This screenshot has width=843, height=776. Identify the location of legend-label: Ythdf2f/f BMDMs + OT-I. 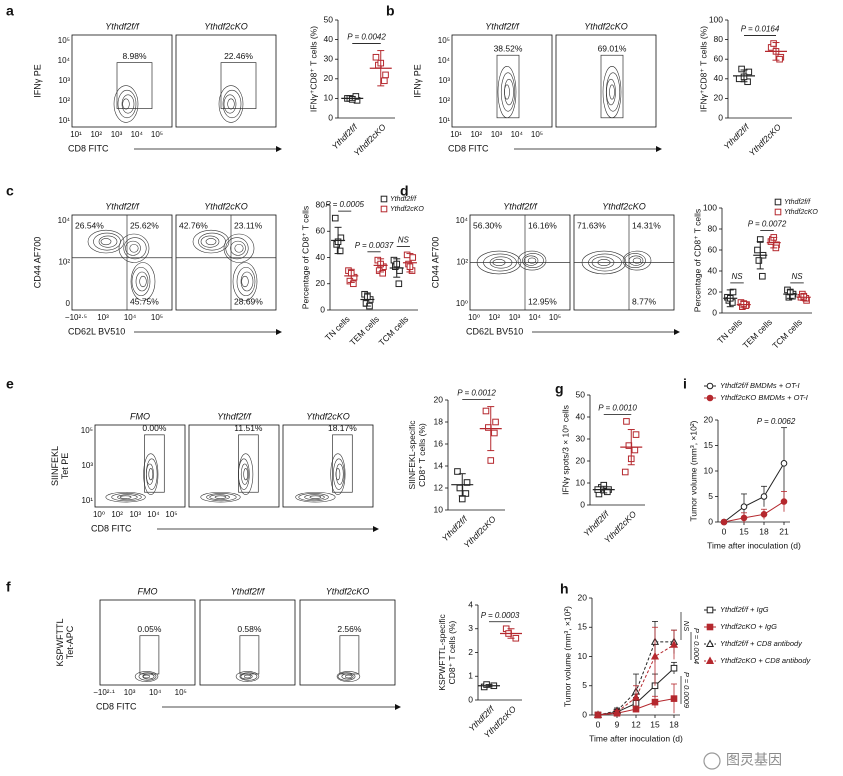
(760, 385).